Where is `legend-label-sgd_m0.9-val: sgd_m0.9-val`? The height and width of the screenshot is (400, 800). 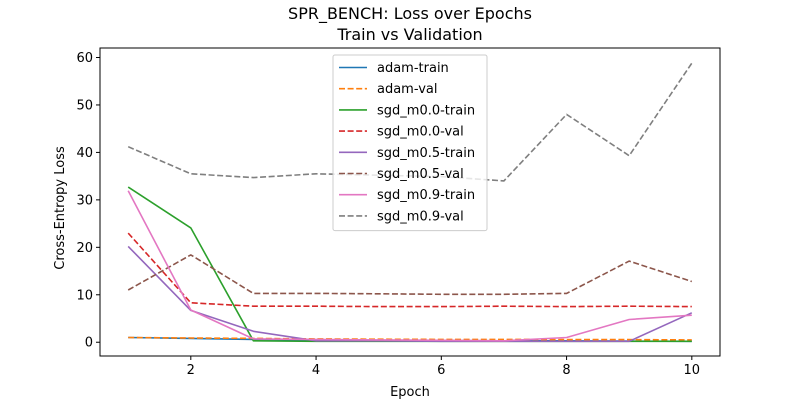 legend-label-sgd_m0.9-val: sgd_m0.9-val is located at coordinates (420, 216).